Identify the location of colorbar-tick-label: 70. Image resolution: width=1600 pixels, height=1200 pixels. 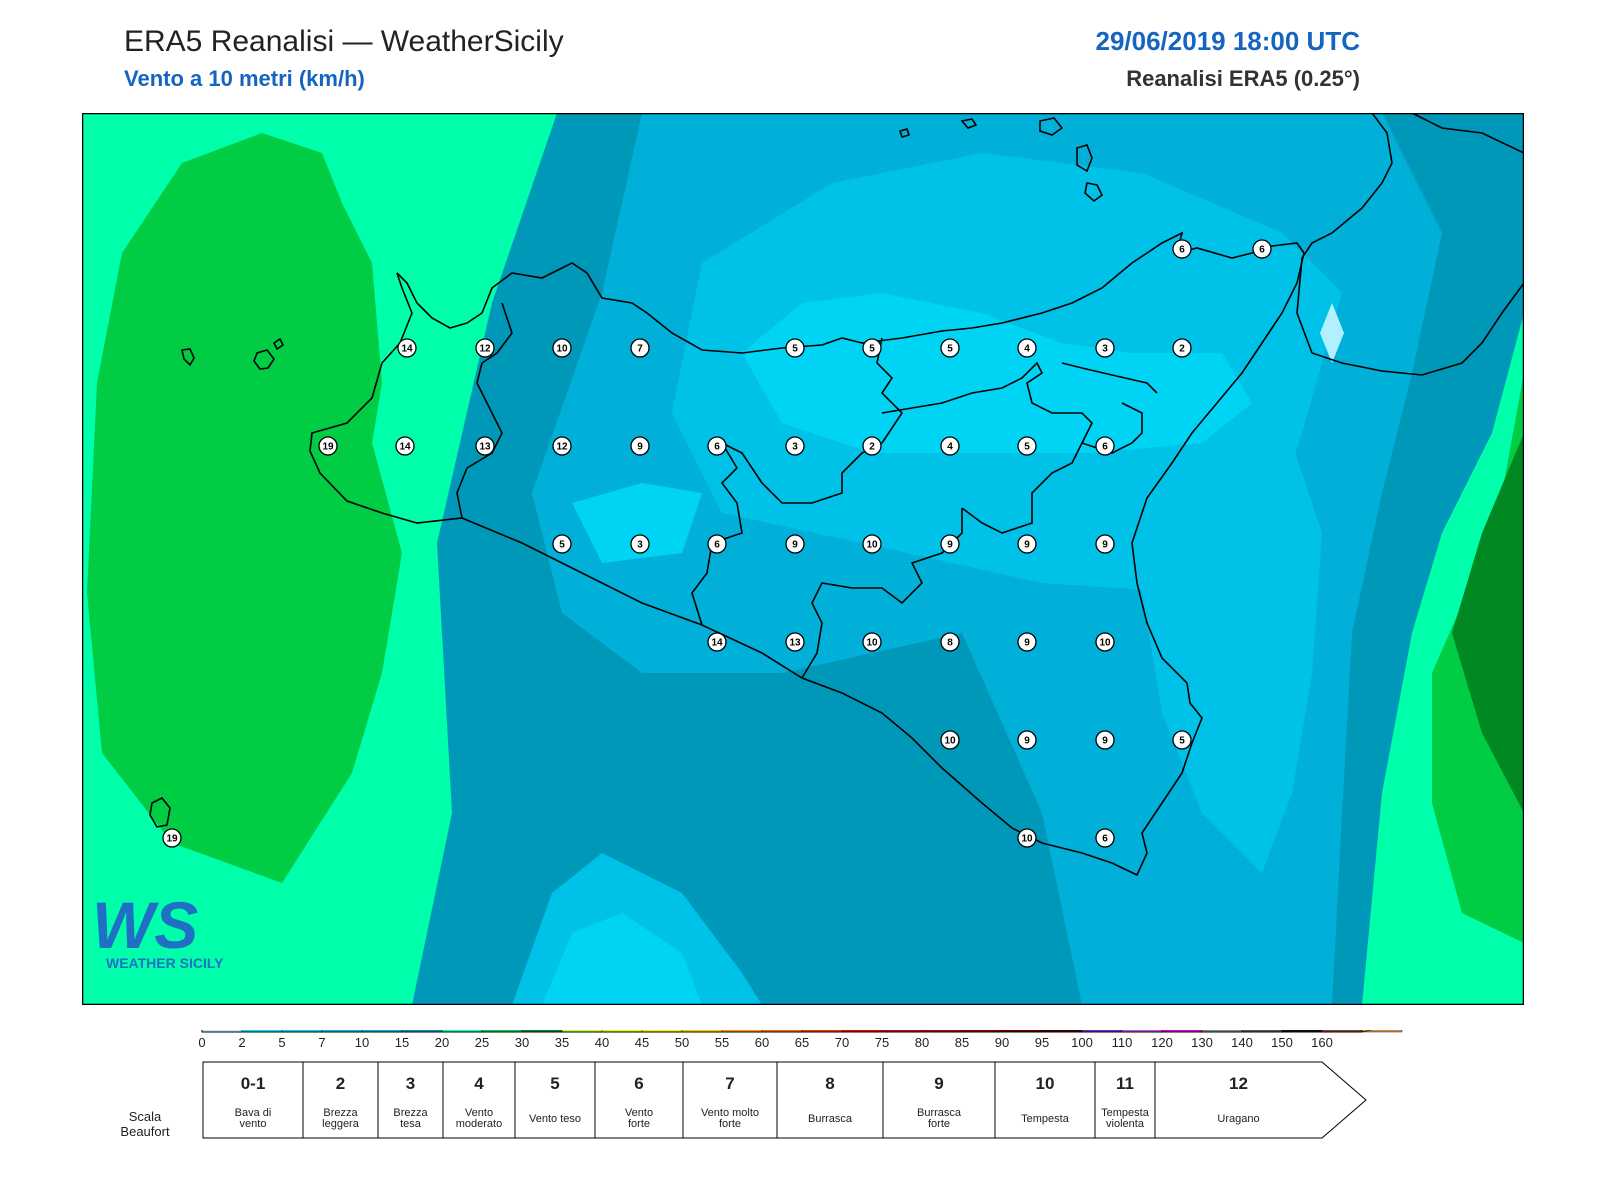
(842, 1042).